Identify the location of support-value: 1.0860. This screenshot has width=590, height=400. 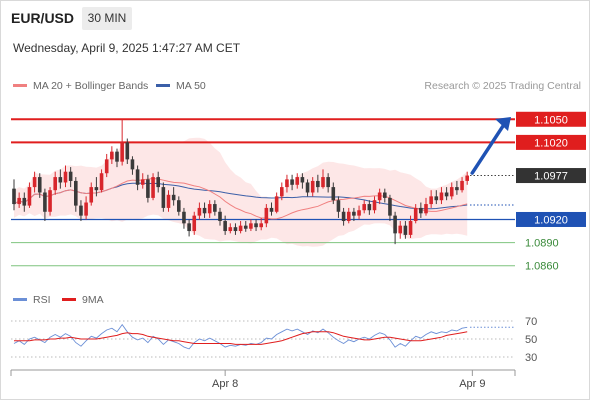
(542, 267).